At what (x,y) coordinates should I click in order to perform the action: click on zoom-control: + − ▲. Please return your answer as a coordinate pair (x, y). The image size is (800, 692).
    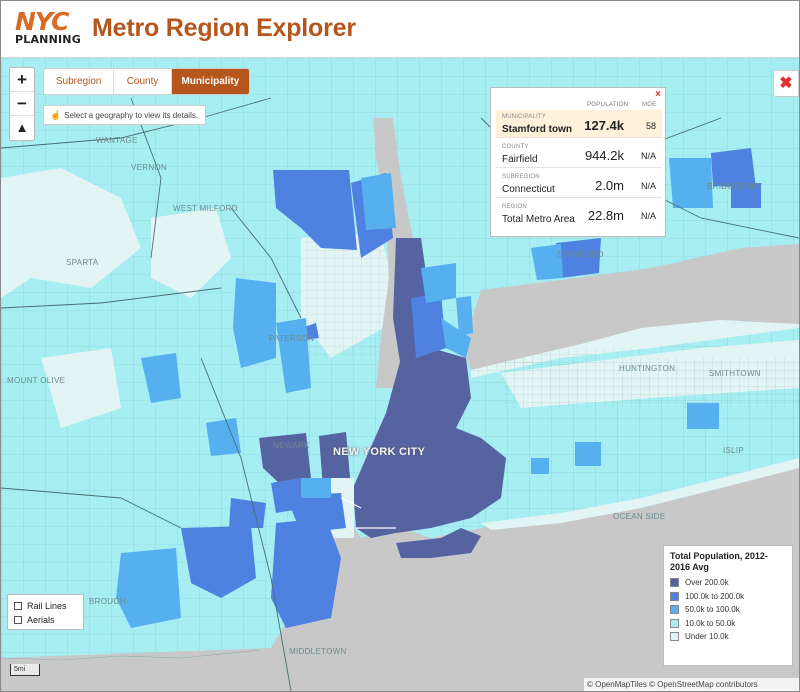
    Looking at the image, I should click on (22, 104).